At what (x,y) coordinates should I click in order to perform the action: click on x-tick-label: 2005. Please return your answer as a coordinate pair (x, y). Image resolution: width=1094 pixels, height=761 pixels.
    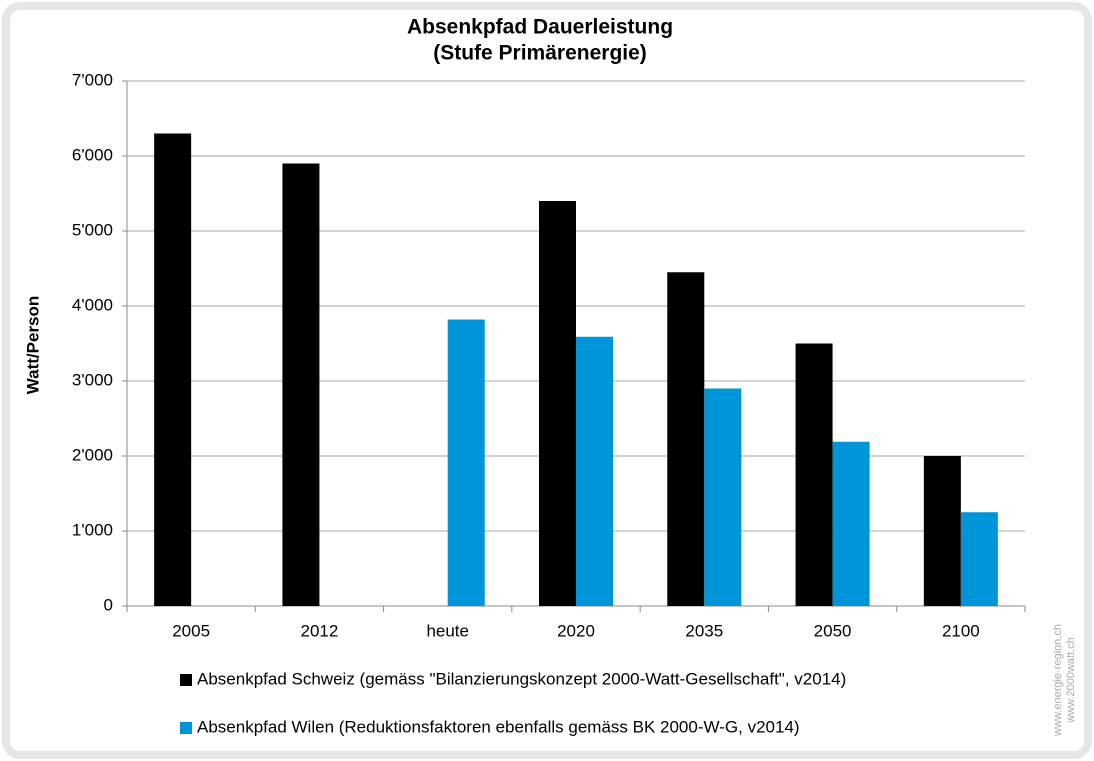
    Looking at the image, I should click on (191, 630).